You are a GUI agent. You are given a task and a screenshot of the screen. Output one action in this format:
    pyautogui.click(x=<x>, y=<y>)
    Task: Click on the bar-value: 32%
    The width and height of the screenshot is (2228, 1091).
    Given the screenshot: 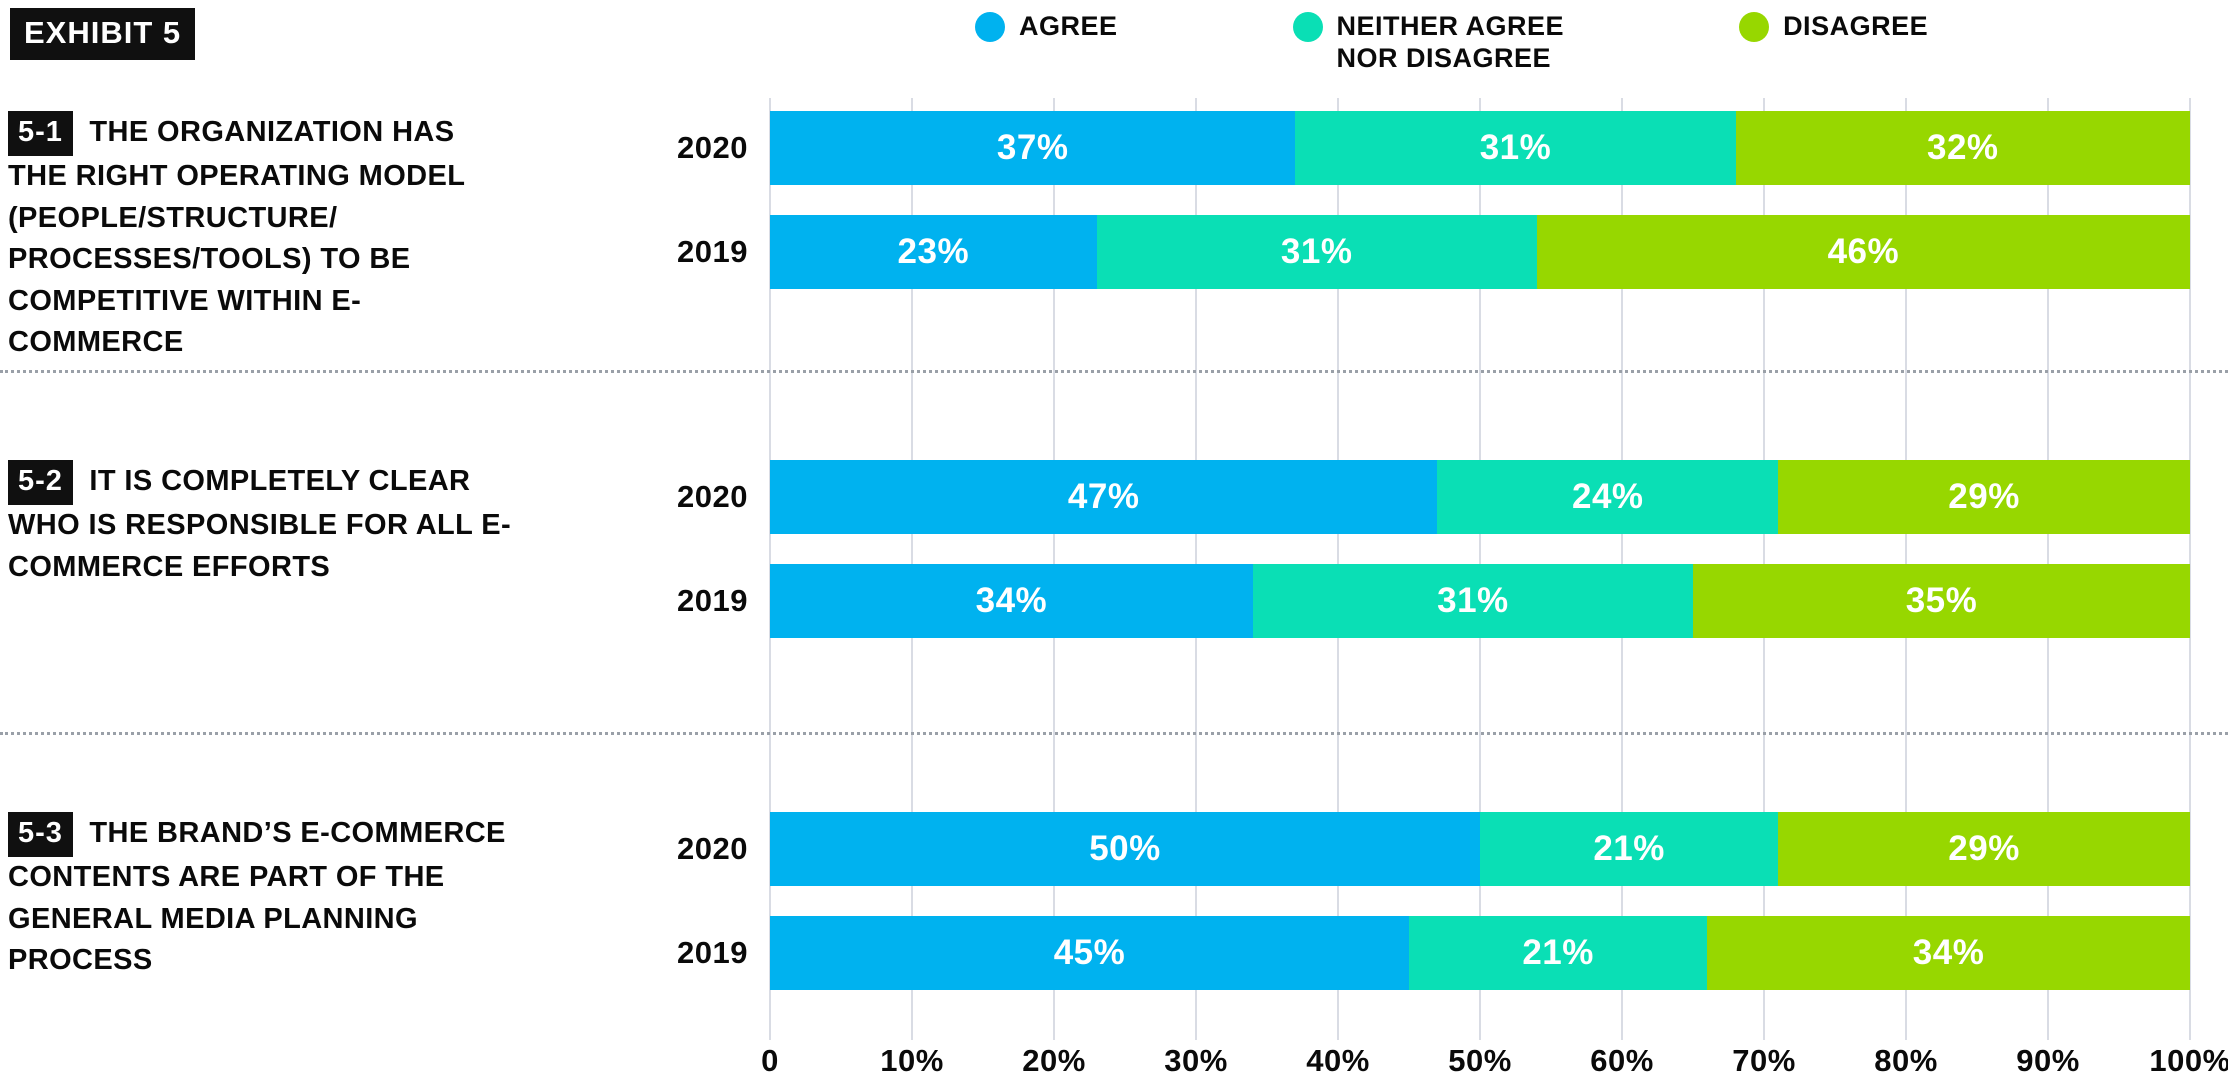 What is the action you would take?
    pyautogui.click(x=1962, y=147)
    